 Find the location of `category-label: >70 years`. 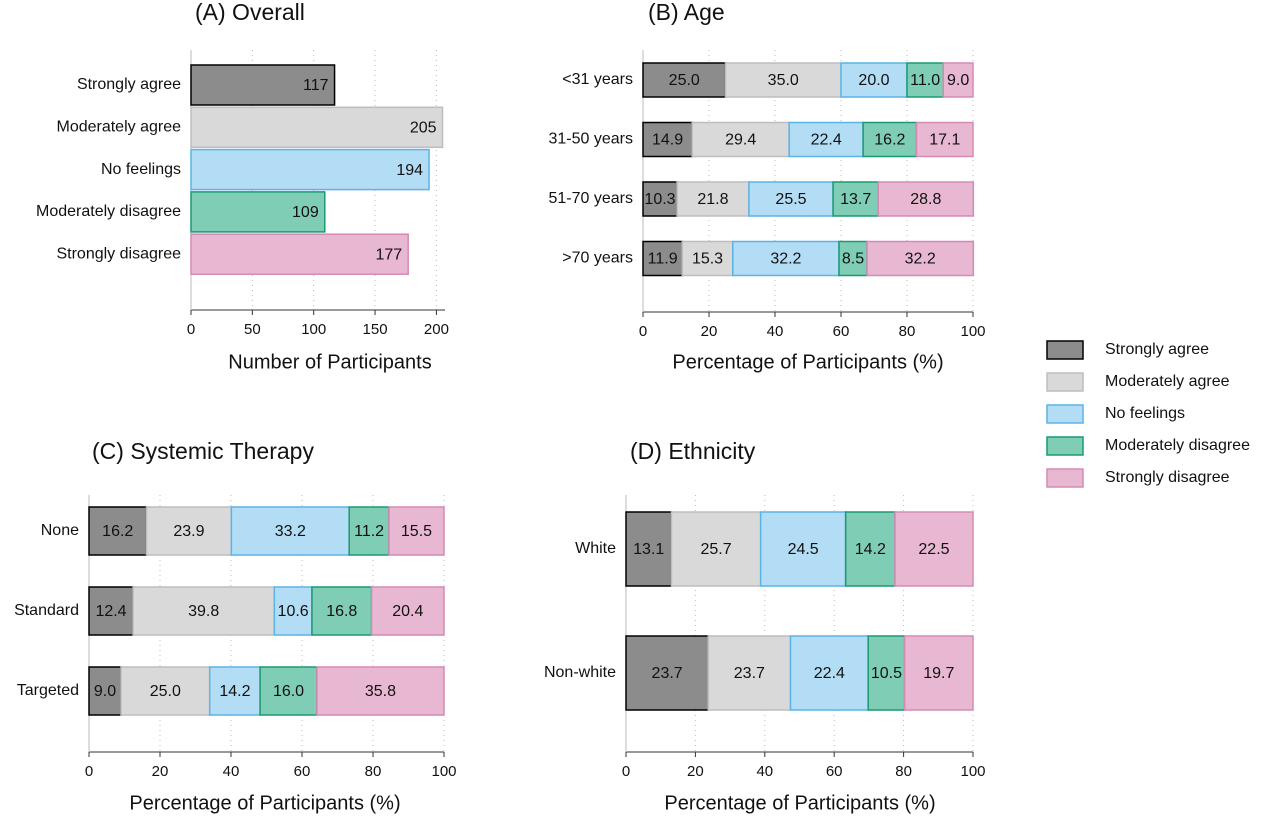

category-label: >70 years is located at coordinates (597, 258).